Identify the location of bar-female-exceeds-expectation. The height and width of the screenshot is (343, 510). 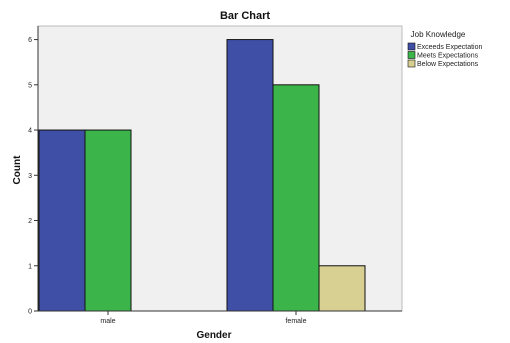
(250, 175).